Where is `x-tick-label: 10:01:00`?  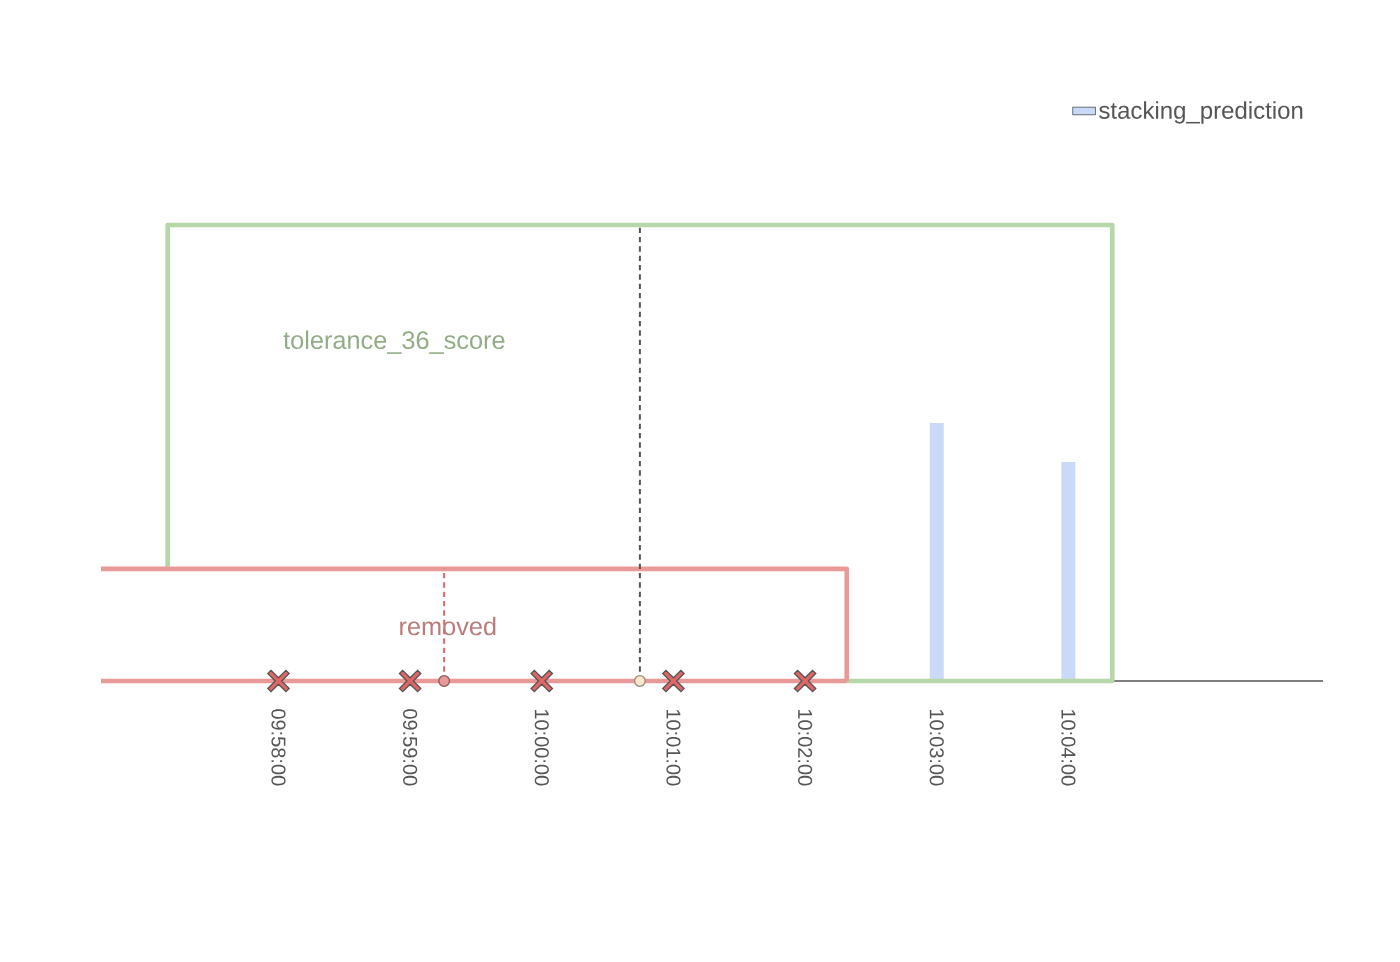 x-tick-label: 10:01:00 is located at coordinates (673, 747).